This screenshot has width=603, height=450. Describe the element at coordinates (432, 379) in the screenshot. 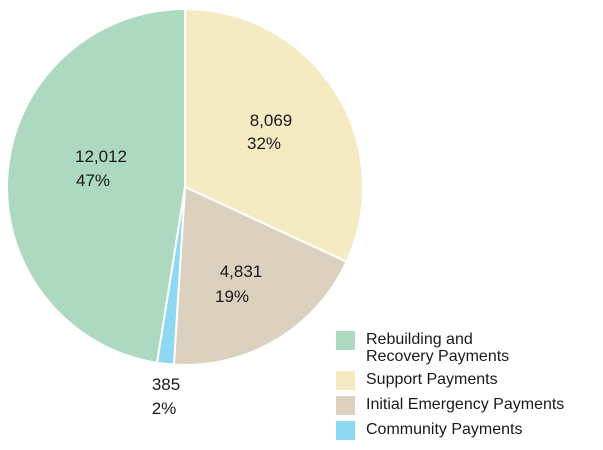

I see `legend-label-support: Support Payments` at that location.